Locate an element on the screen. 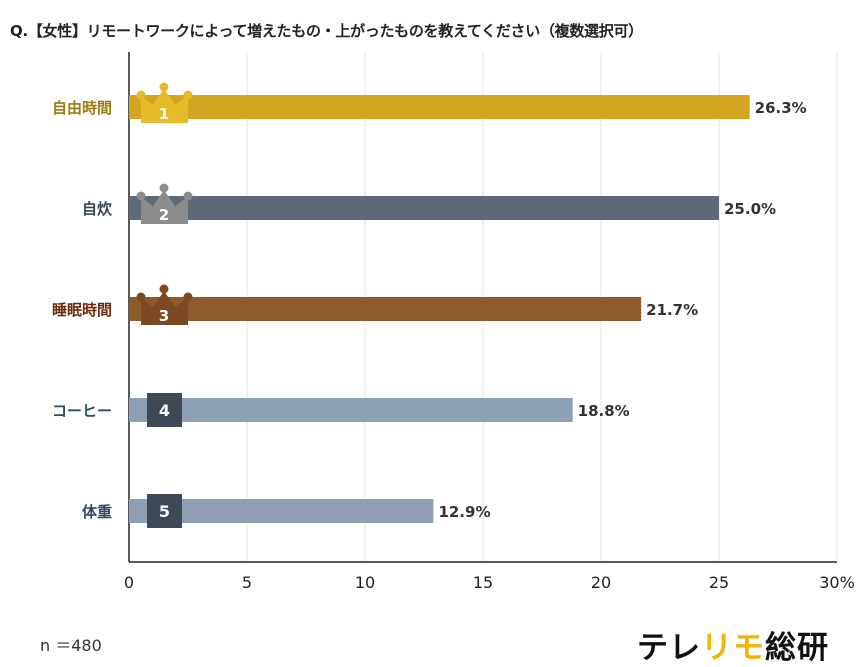  brand-logo: テレリモ総研 is located at coordinates (733, 644).